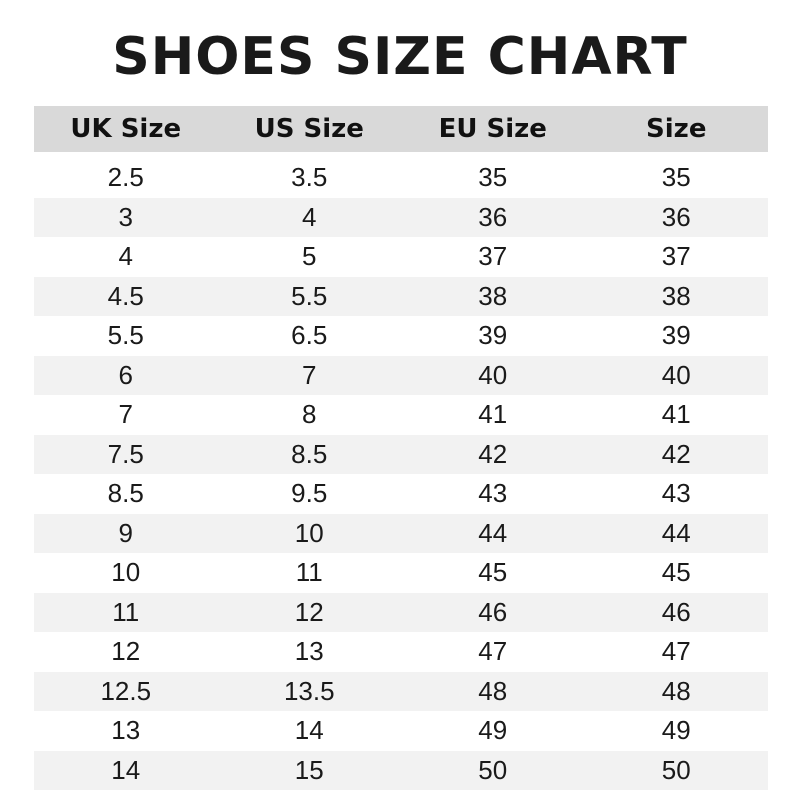  What do you see at coordinates (401, 612) in the screenshot?
I see `table-row: 11 12 46 46` at bounding box center [401, 612].